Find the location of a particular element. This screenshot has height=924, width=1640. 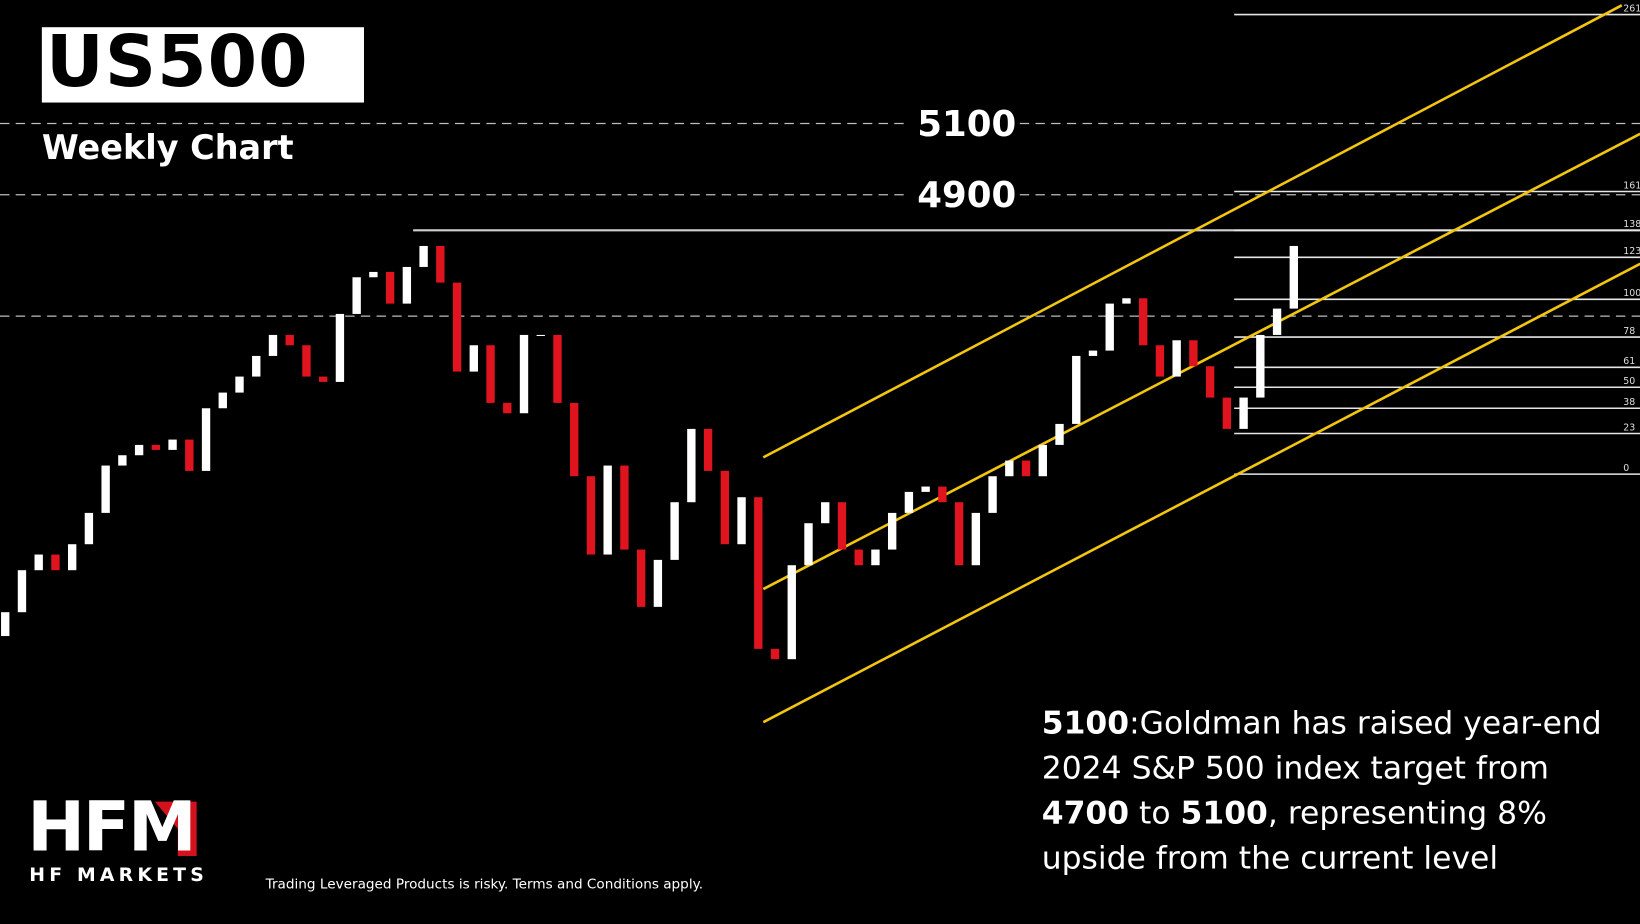

logo: HFM is located at coordinates (111, 827).